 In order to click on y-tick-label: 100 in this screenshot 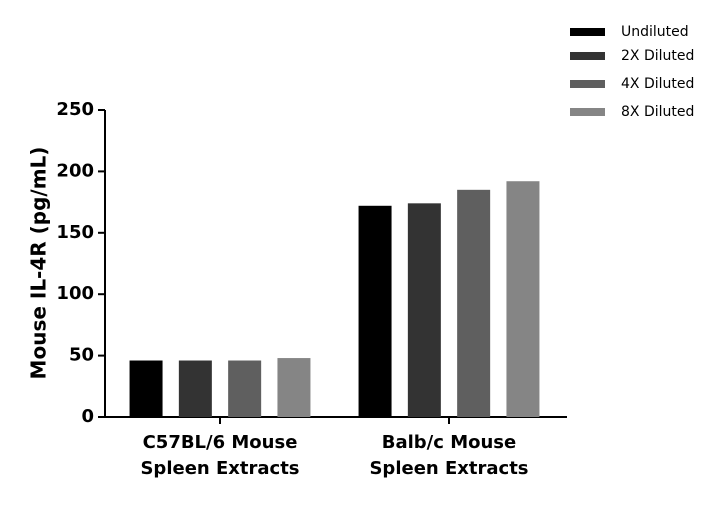, I will do `click(75, 293)`.